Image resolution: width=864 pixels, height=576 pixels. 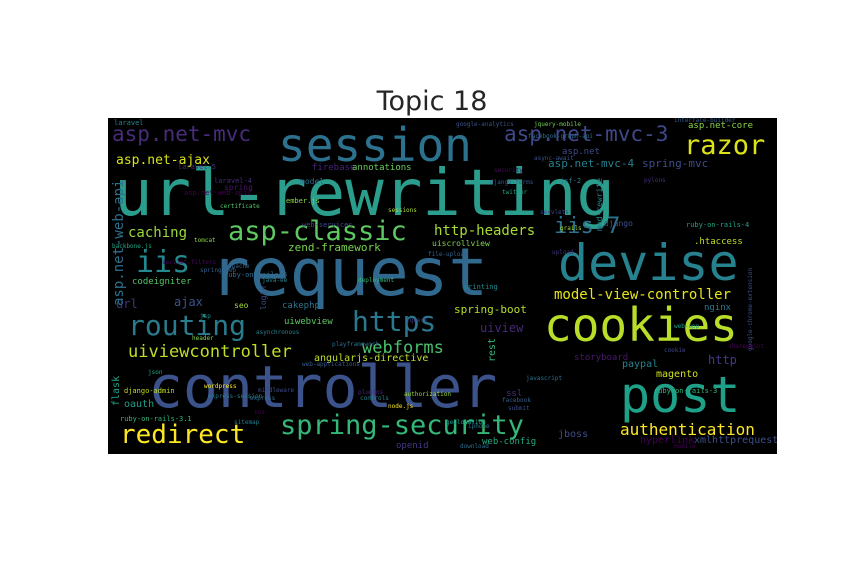 I want to click on cloud-word-spring: spring, so click(x=238, y=187).